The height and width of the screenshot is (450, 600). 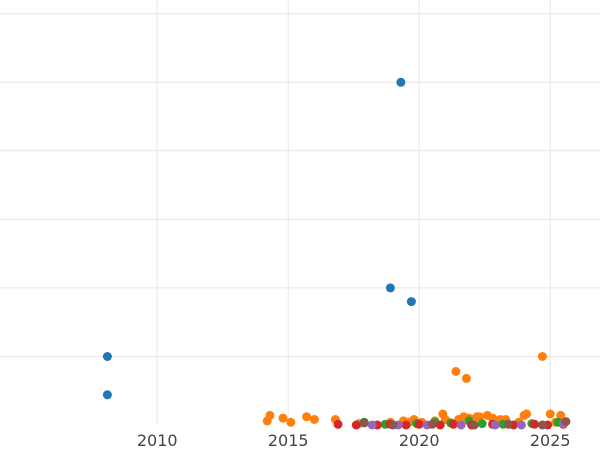 What do you see at coordinates (288, 440) in the screenshot?
I see `x-tick-label: 2015` at bounding box center [288, 440].